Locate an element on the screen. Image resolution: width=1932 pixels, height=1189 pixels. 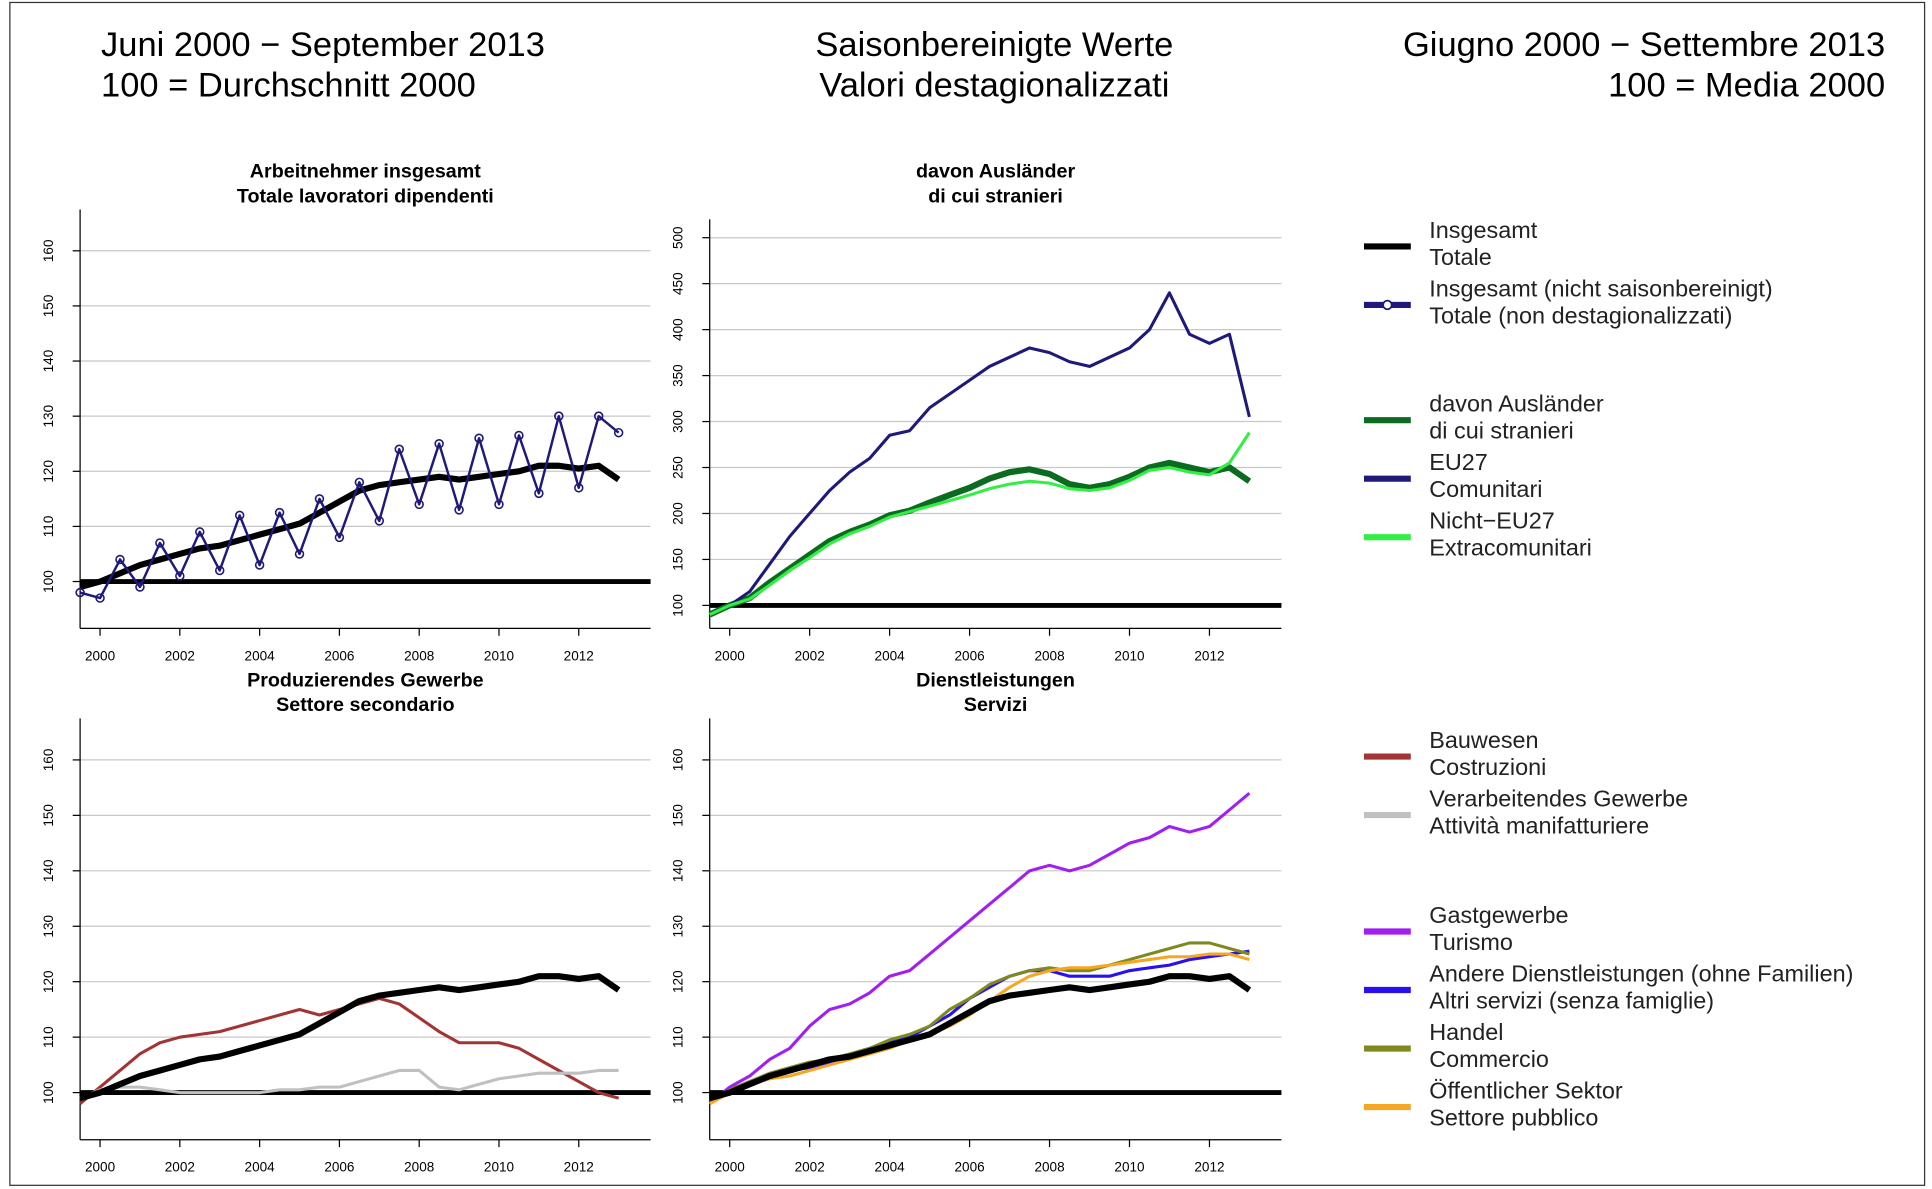
header-right: 100 = Media 2000 is located at coordinates (1746, 86).